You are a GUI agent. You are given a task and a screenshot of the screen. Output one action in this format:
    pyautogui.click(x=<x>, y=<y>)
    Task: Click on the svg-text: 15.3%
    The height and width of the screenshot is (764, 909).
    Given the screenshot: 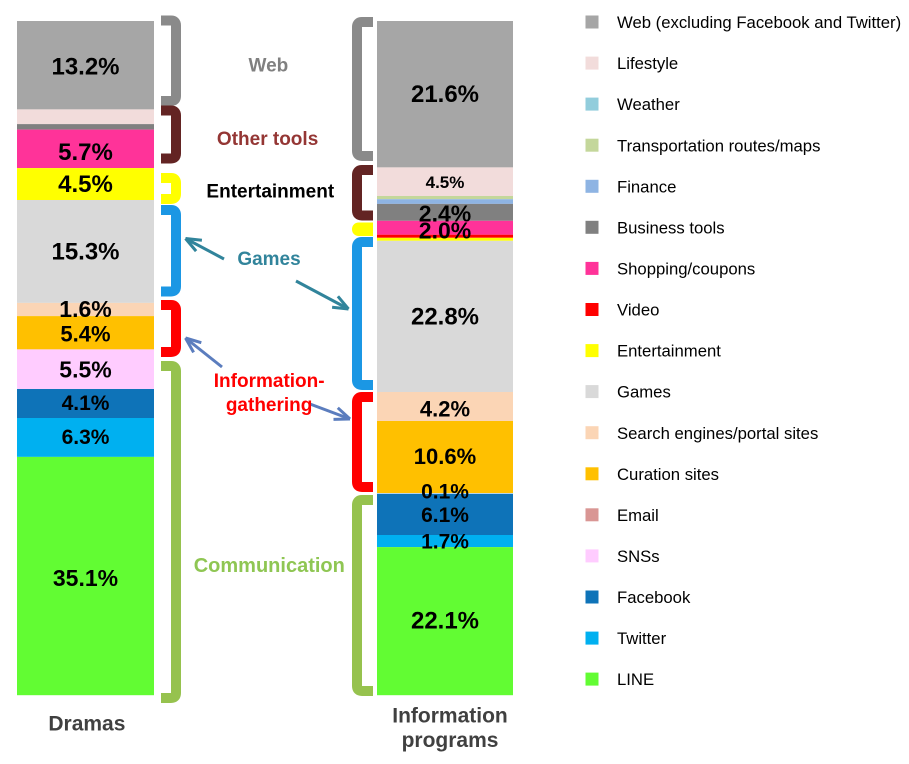 What is the action you would take?
    pyautogui.click(x=85, y=252)
    